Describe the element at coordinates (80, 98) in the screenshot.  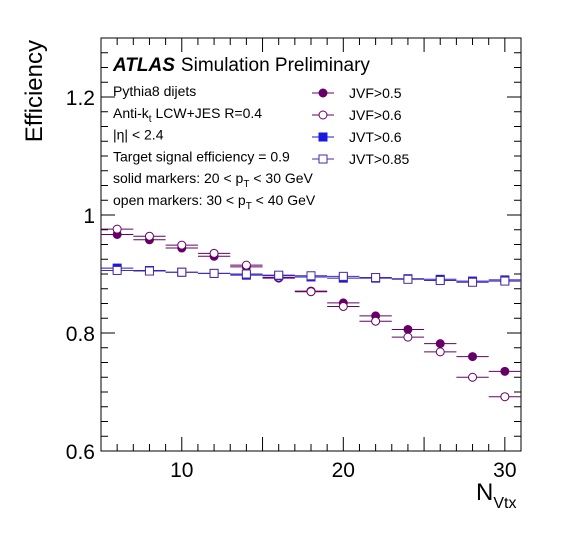
I see `y-tick-label: 1.2` at that location.